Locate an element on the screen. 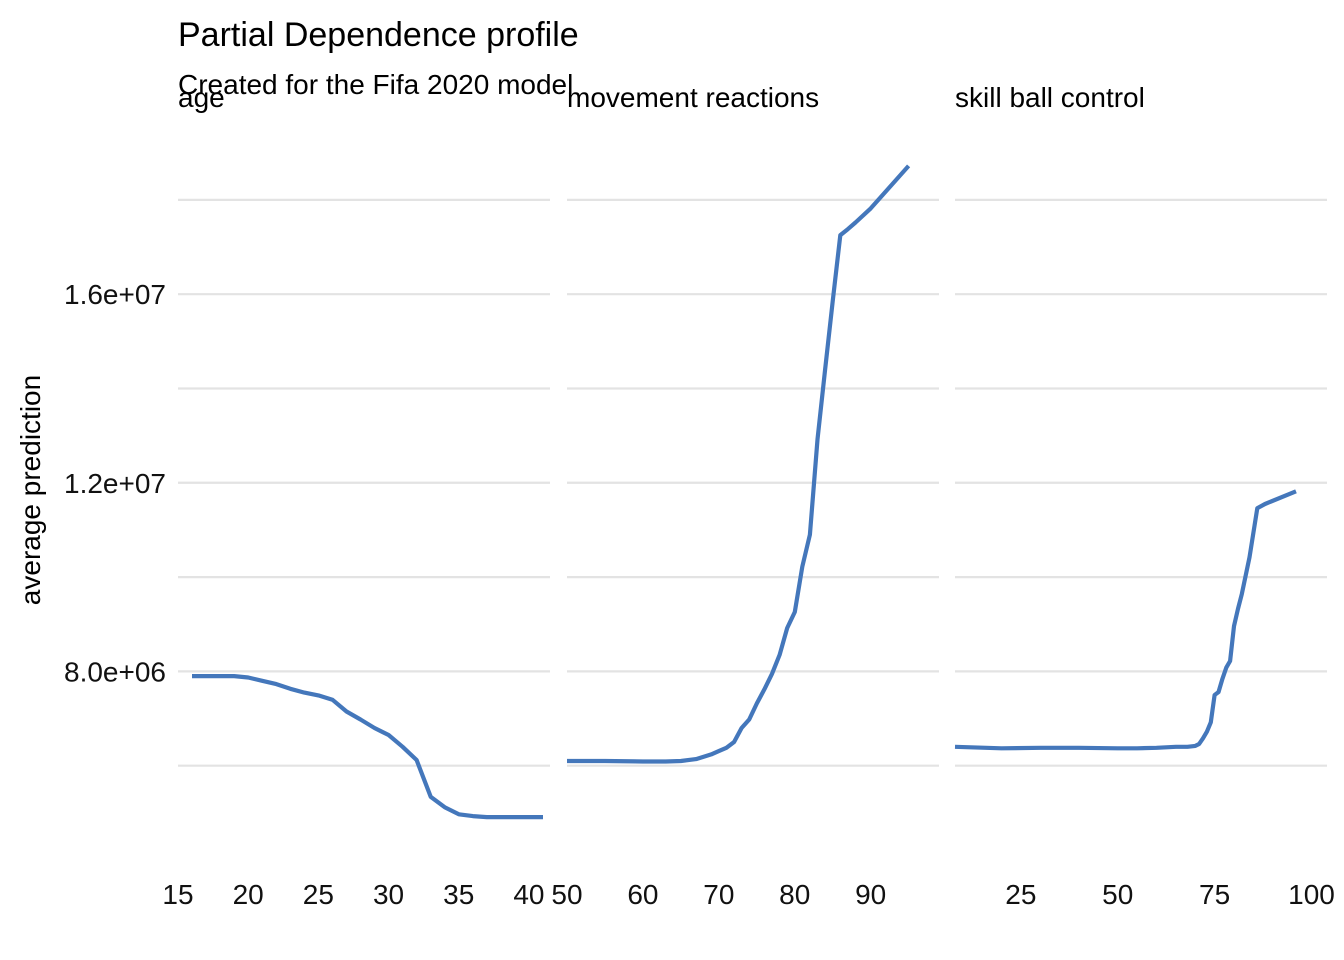 The height and width of the screenshot is (960, 1344). chart-title: Partial Dependence profile is located at coordinates (378, 35).